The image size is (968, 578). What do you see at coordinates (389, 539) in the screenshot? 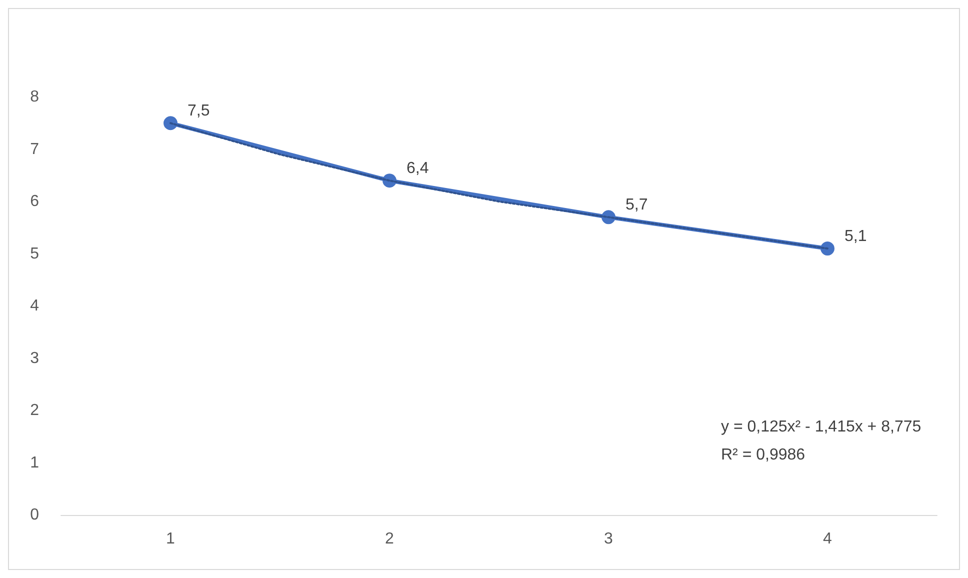
I see `x-tick-label: 2` at bounding box center [389, 539].